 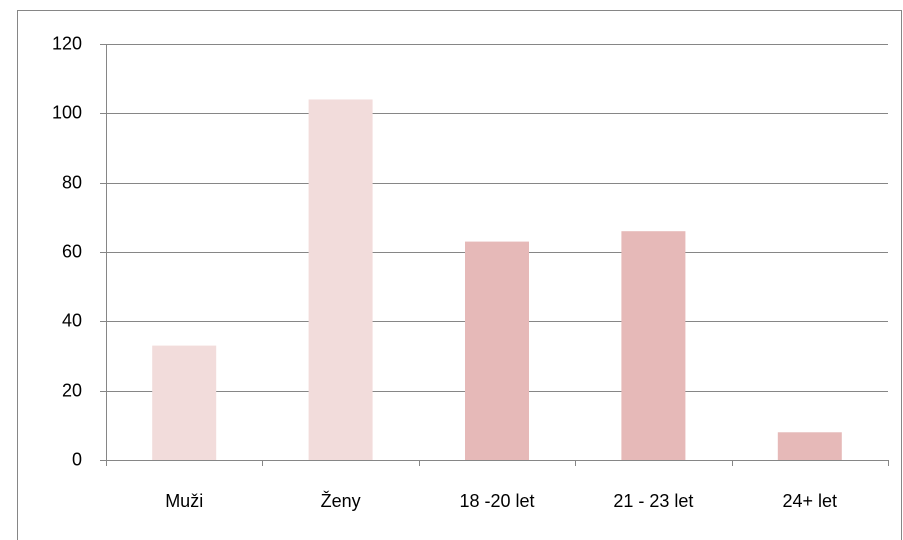 What do you see at coordinates (67, 112) in the screenshot?
I see `y-tick-label: 100` at bounding box center [67, 112].